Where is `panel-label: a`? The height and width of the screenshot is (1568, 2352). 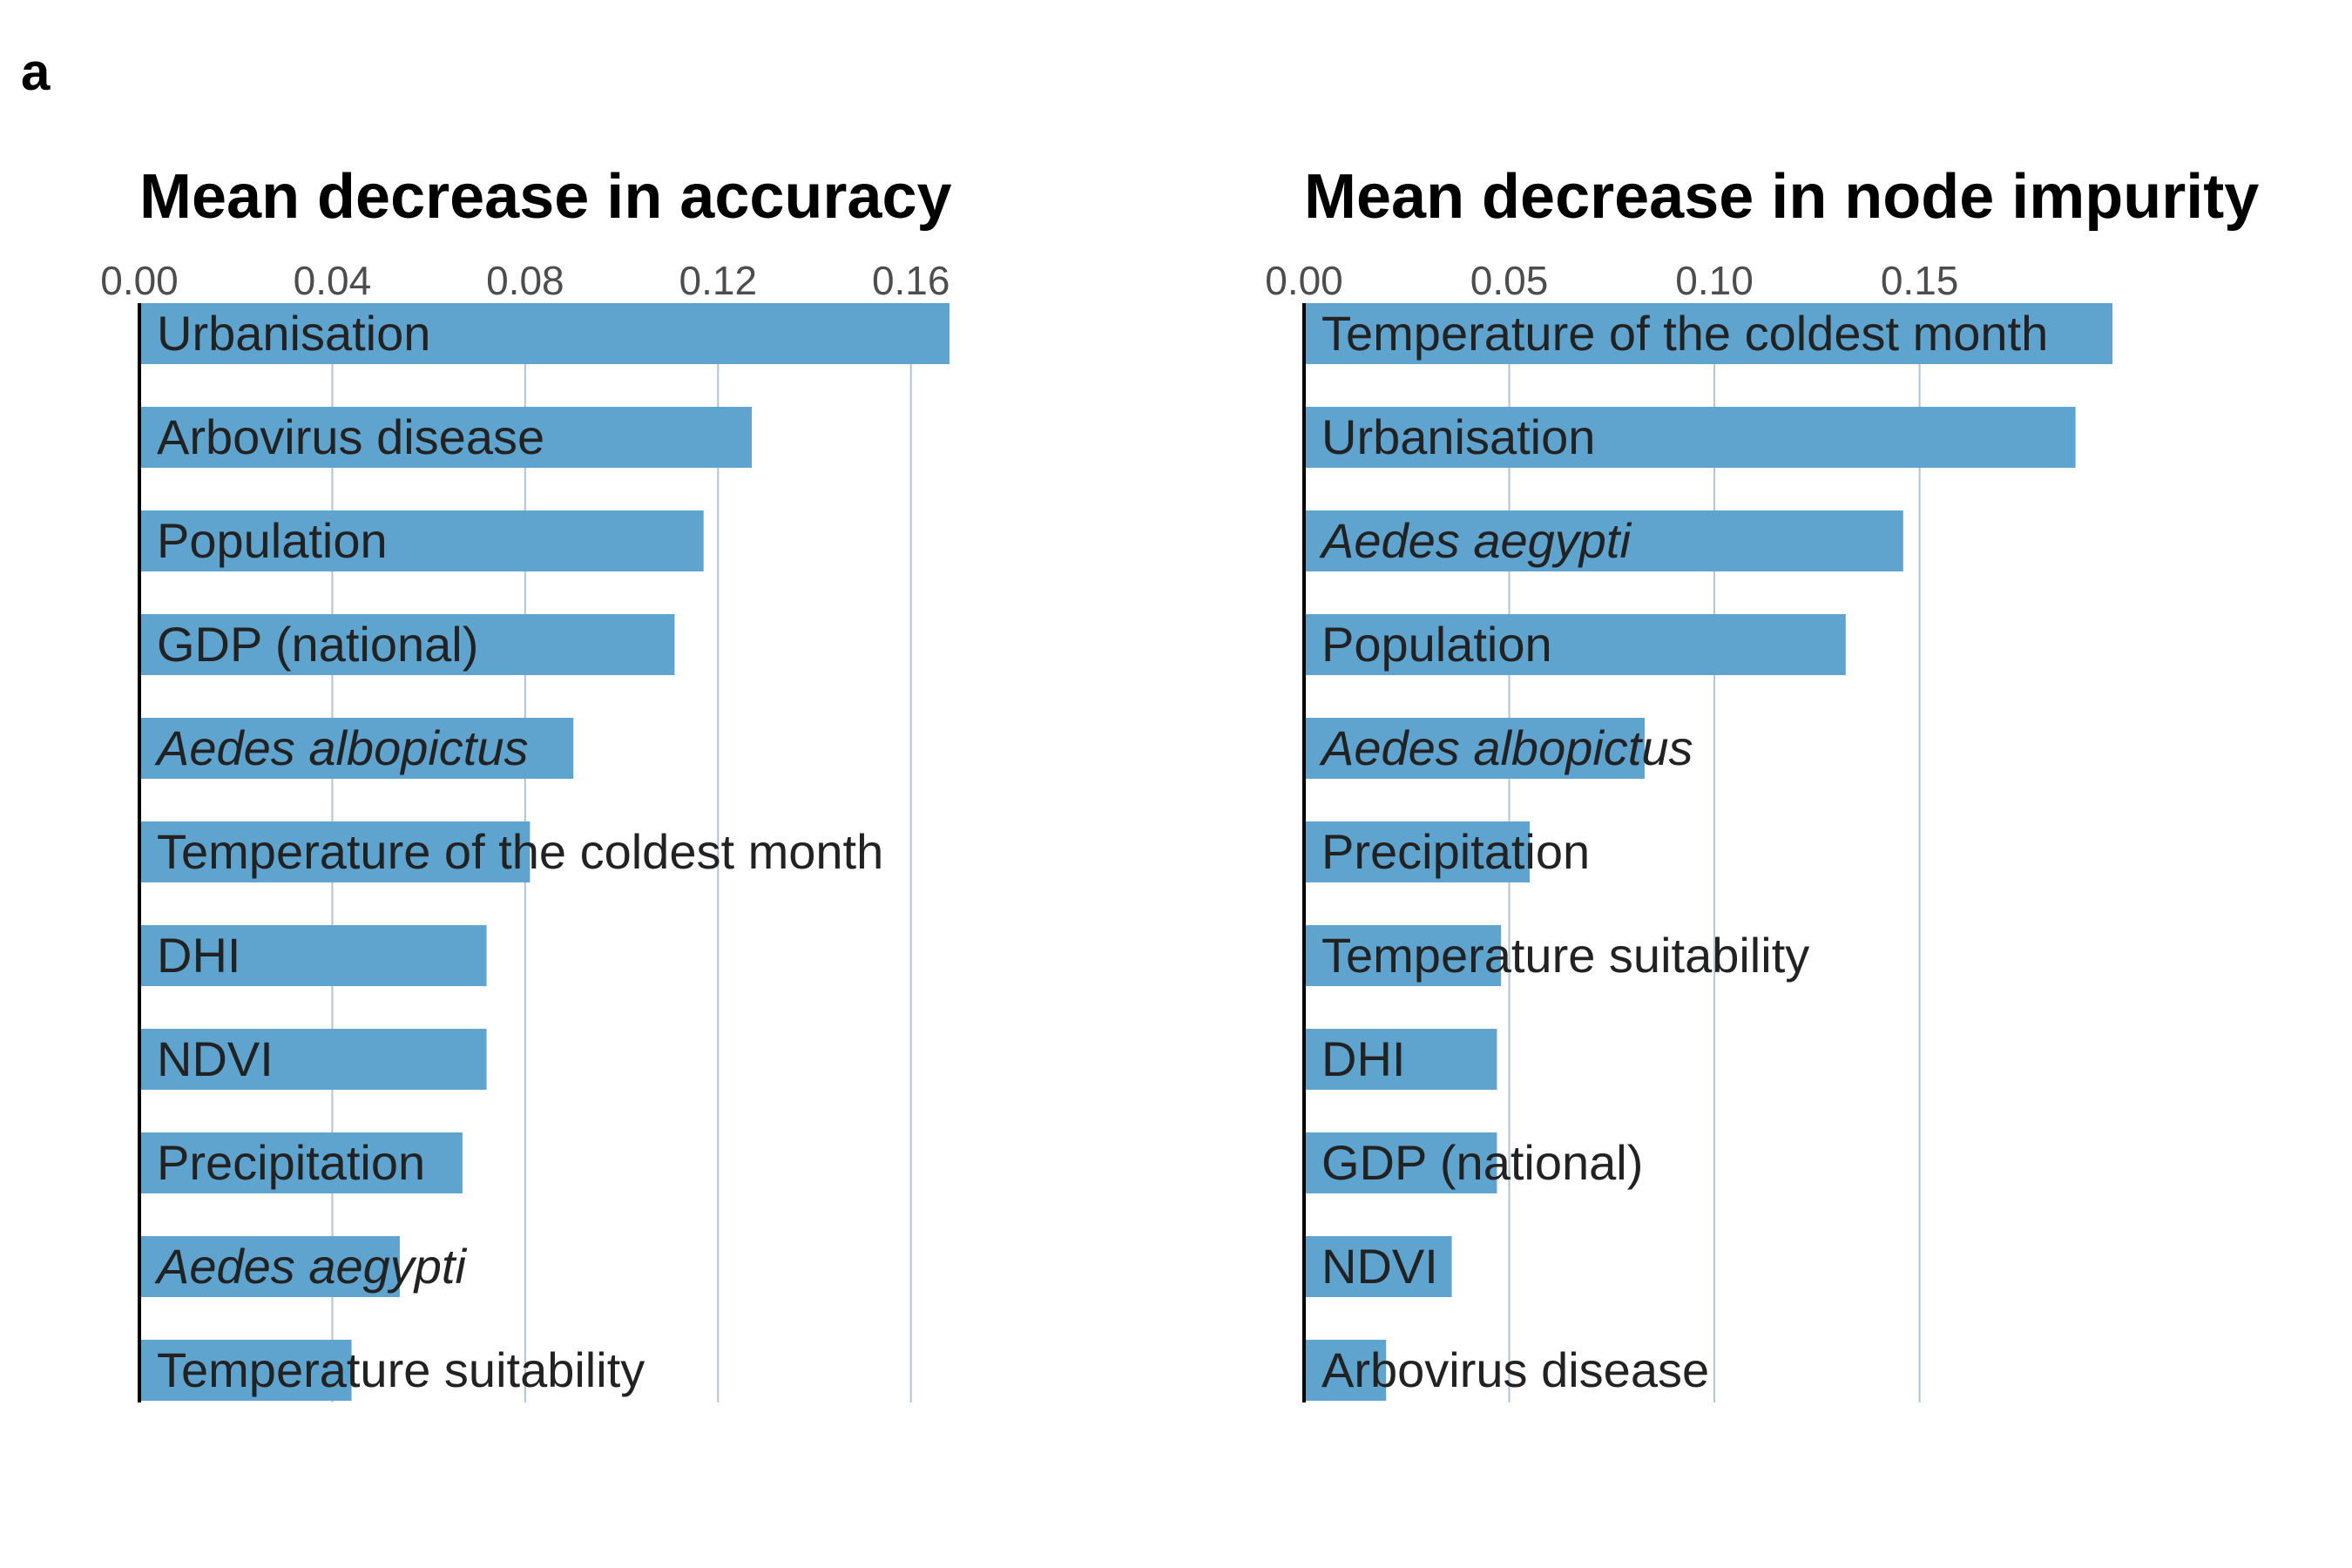
panel-label: a is located at coordinates (36, 72).